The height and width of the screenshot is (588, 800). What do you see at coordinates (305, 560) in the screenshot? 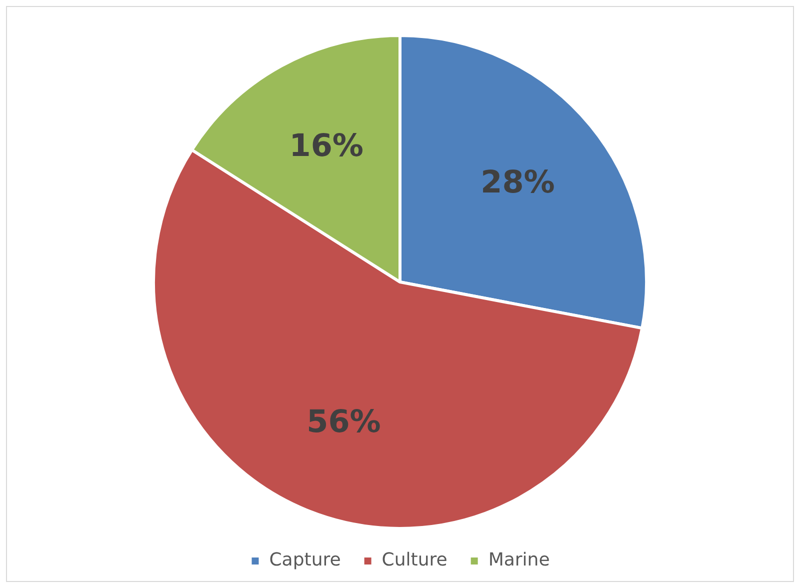
I see `legend-label: Capture` at bounding box center [305, 560].